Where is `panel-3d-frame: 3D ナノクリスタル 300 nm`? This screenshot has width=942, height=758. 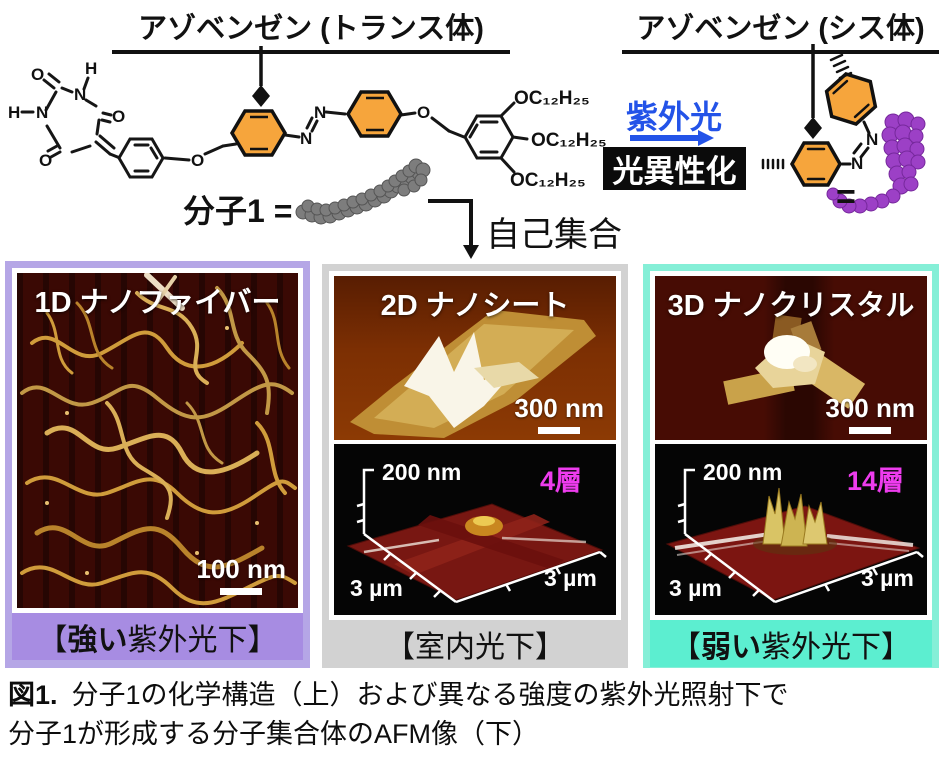
panel-3d-frame: 3D ナノクリスタル 300 nm is located at coordinates (791, 445).